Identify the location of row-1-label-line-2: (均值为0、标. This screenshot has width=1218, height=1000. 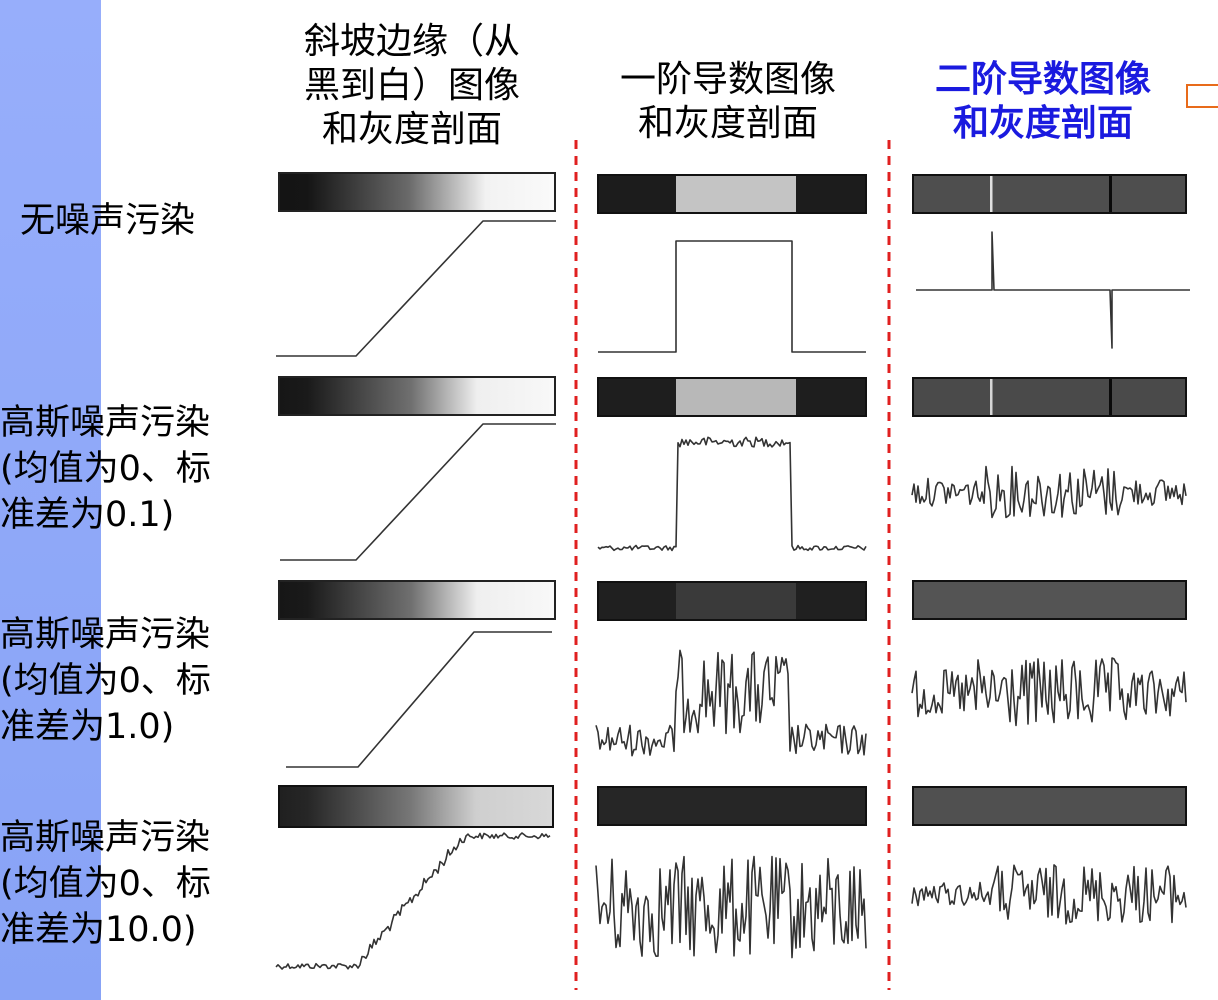
(105, 469).